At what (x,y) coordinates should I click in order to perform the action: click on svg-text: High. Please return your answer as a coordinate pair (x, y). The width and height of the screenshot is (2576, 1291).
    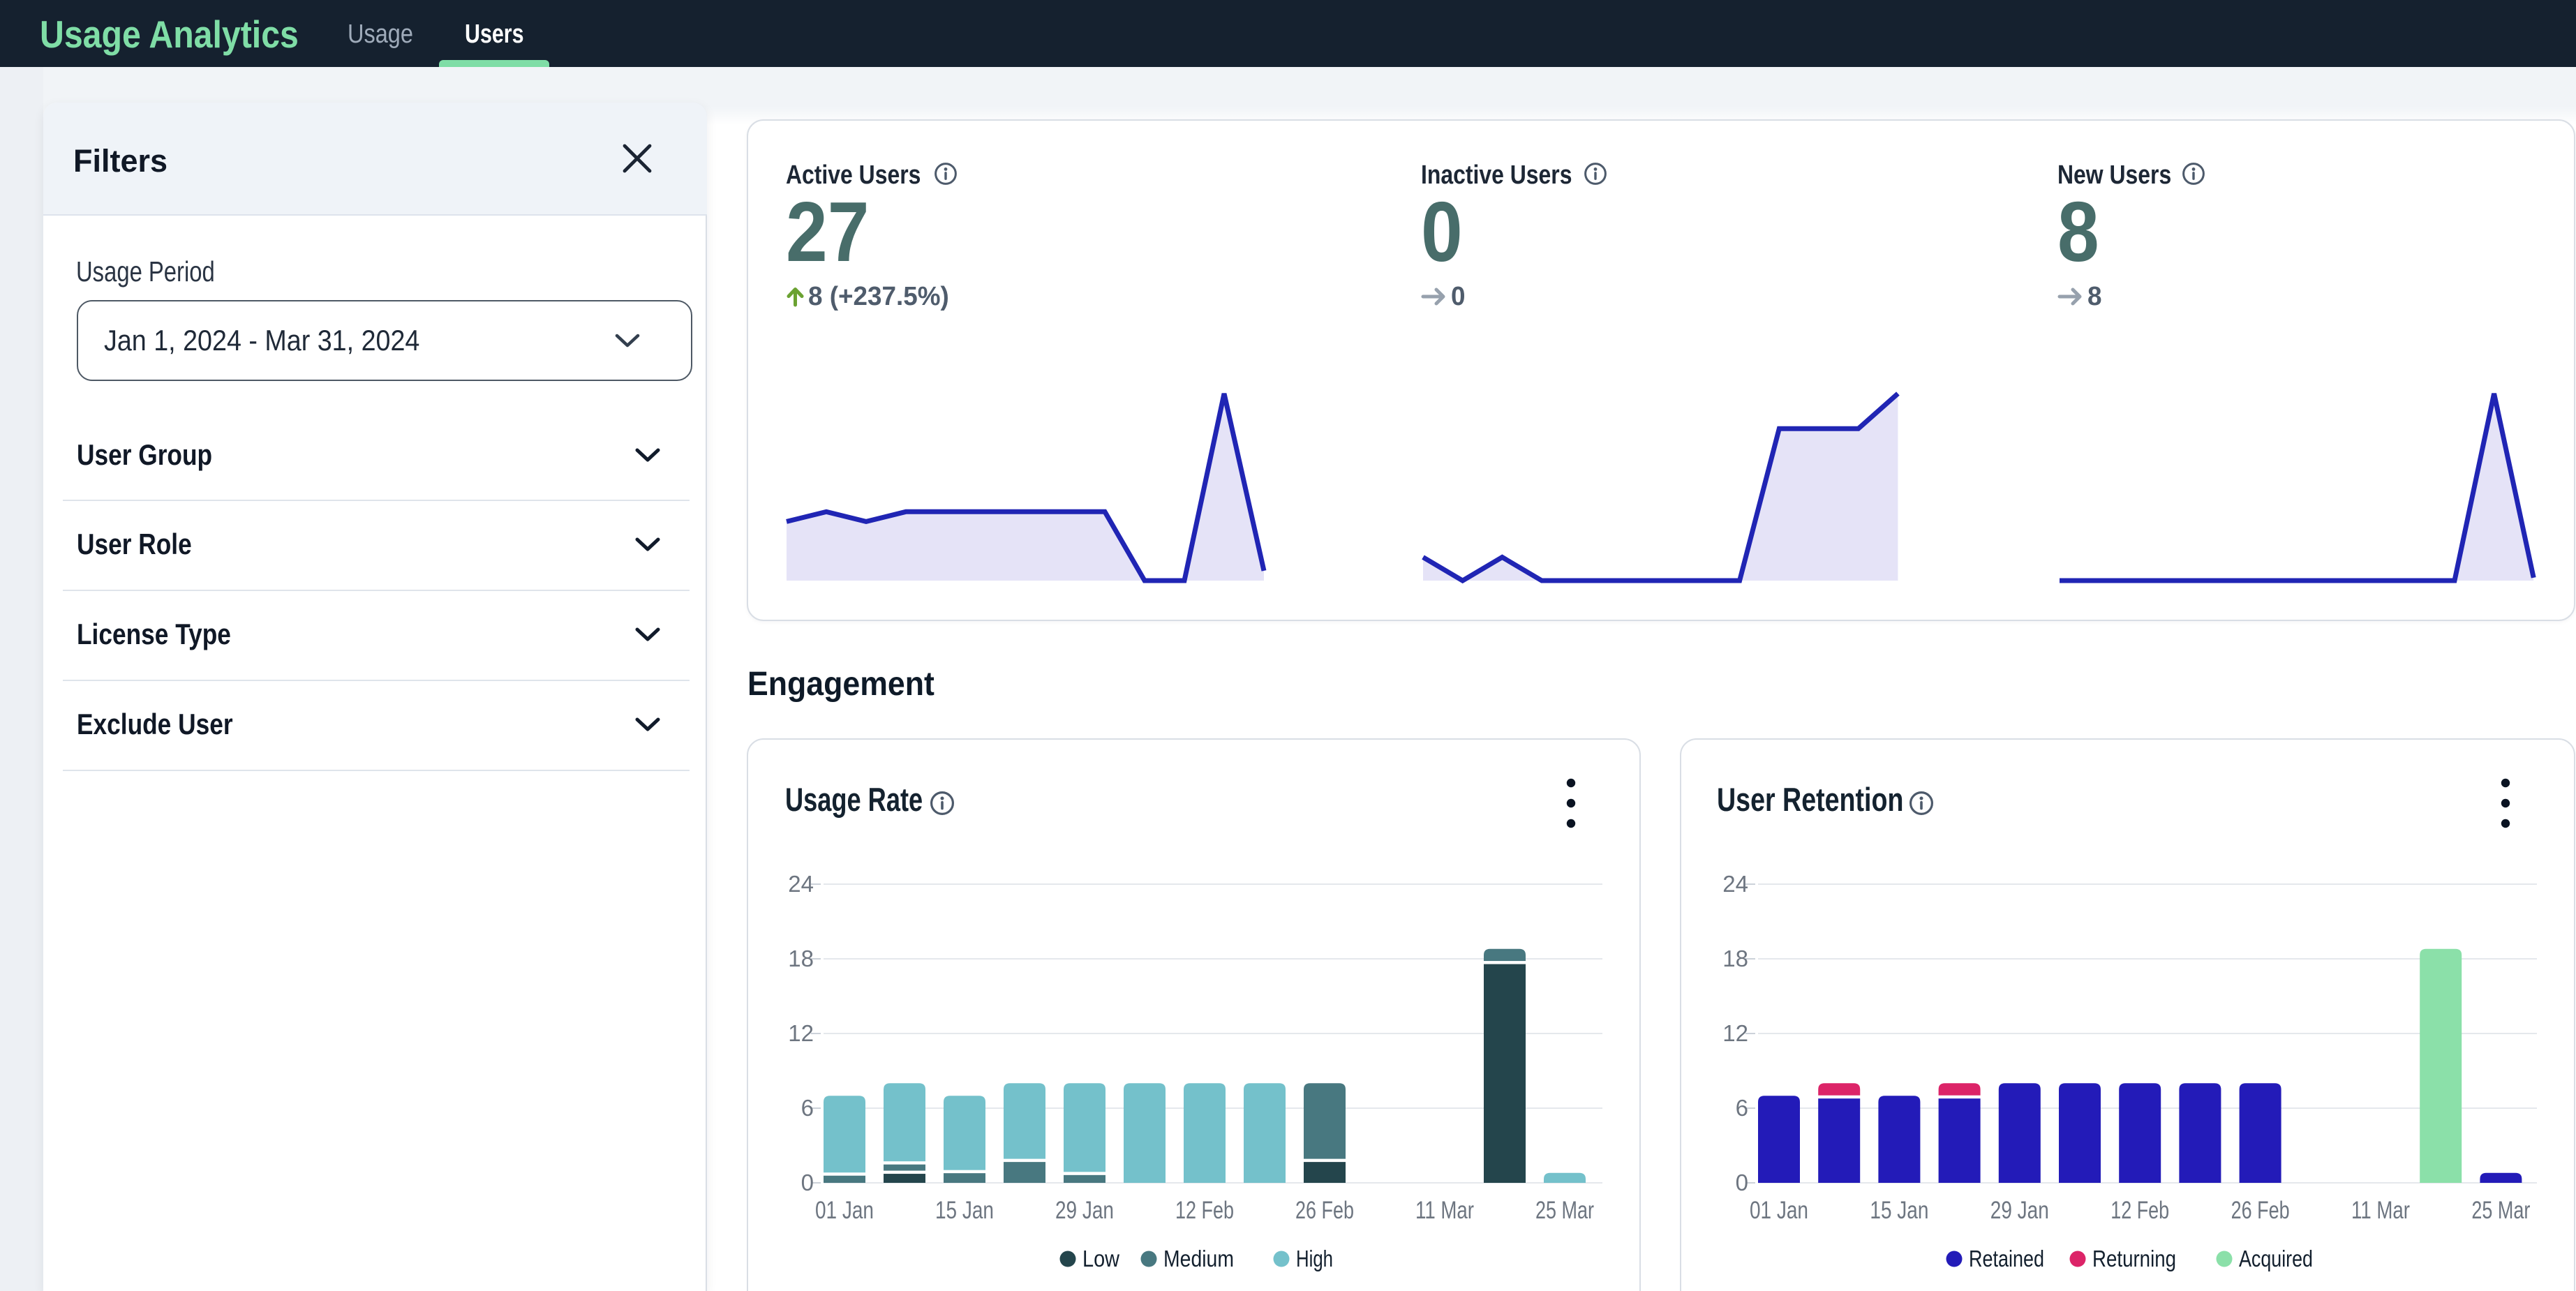
    Looking at the image, I should click on (1314, 1258).